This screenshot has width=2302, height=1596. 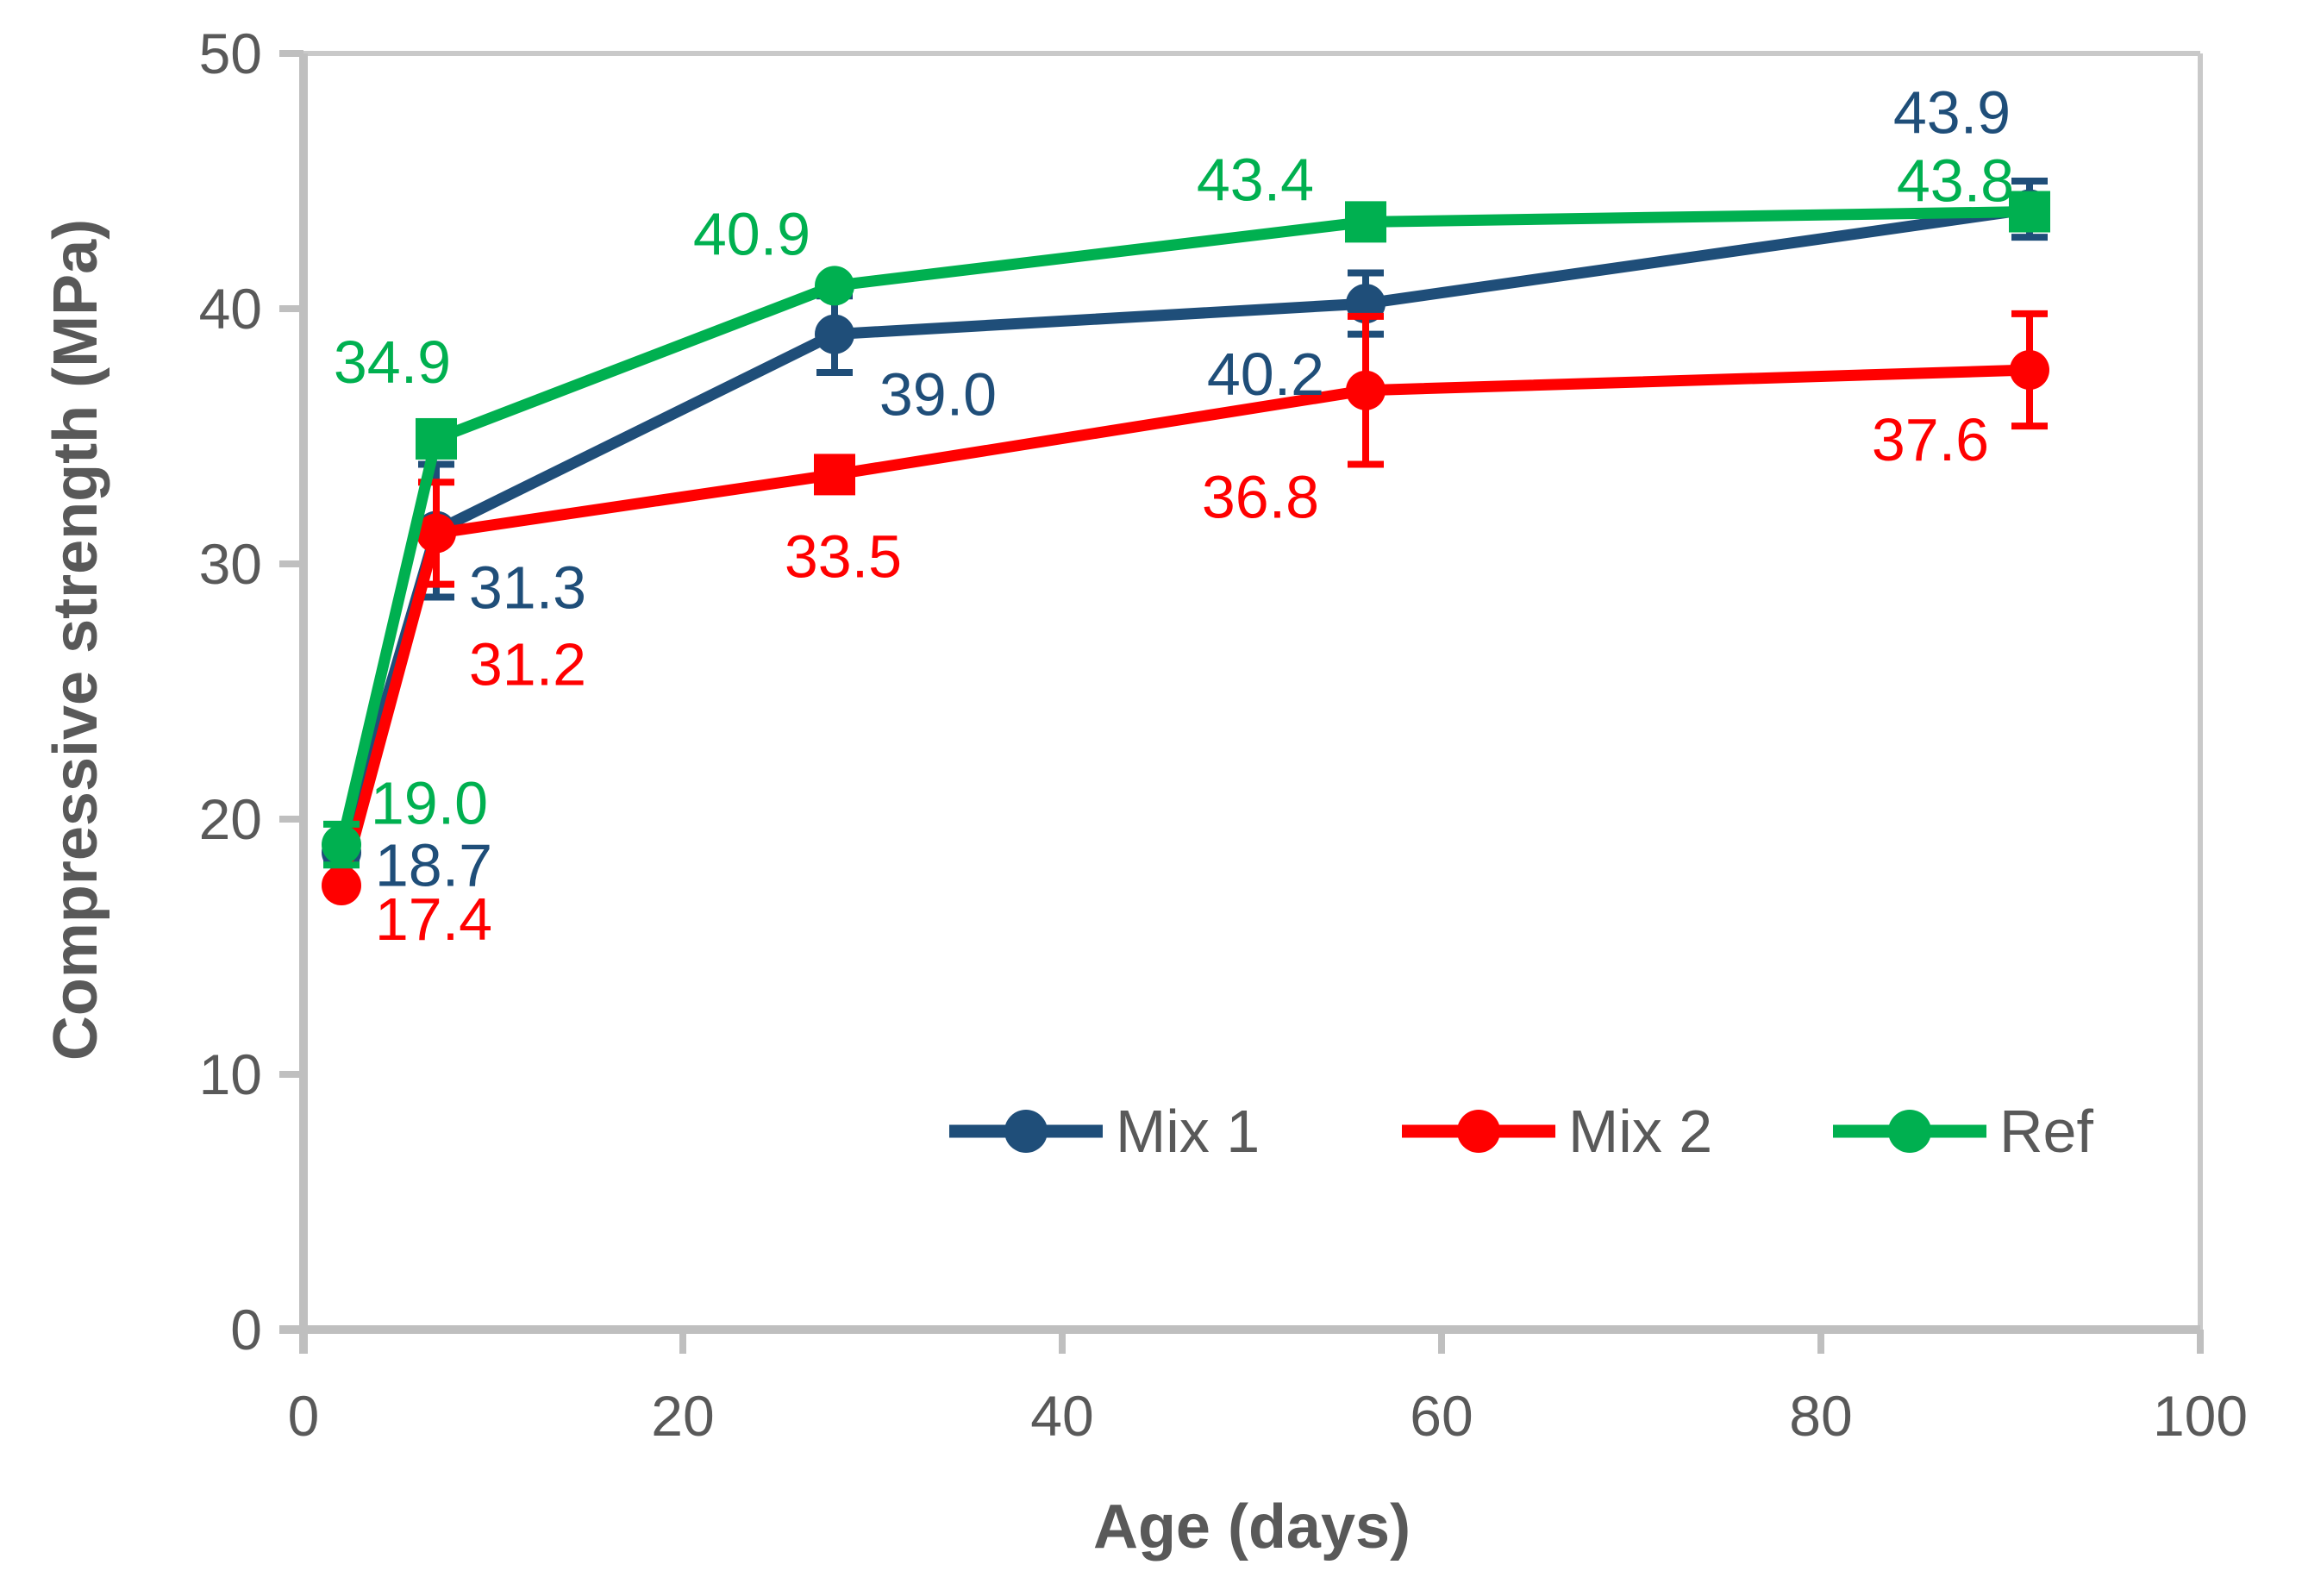 I want to click on data-point-label-mix-2: 37.6, so click(x=1930, y=439).